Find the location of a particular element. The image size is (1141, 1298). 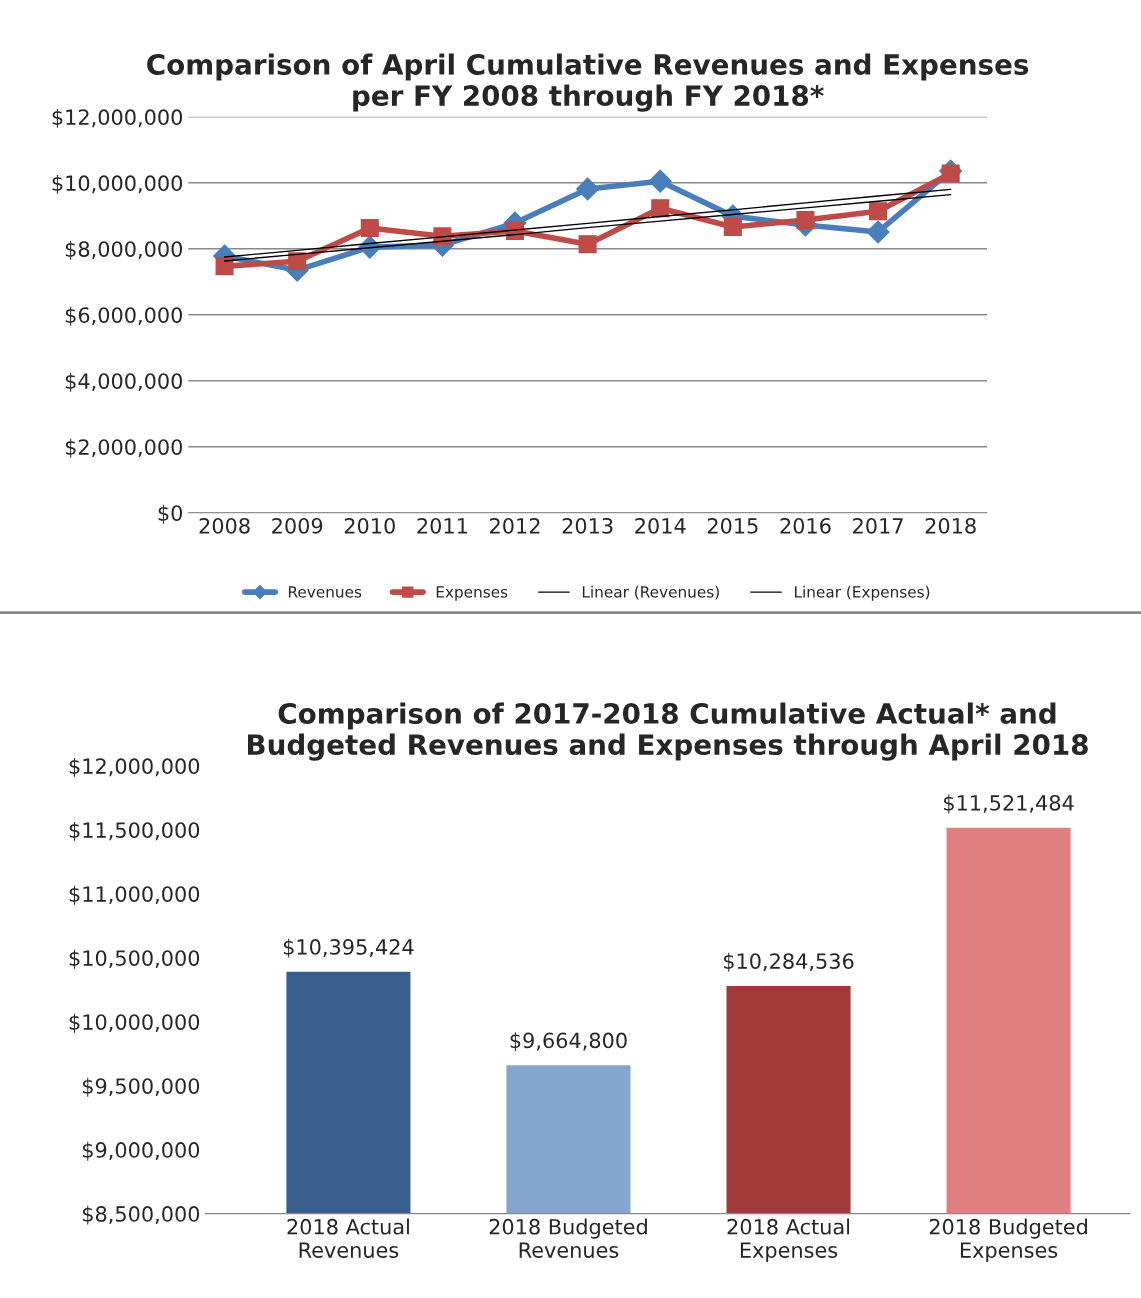

data-label: $11,521,484 is located at coordinates (1009, 804).